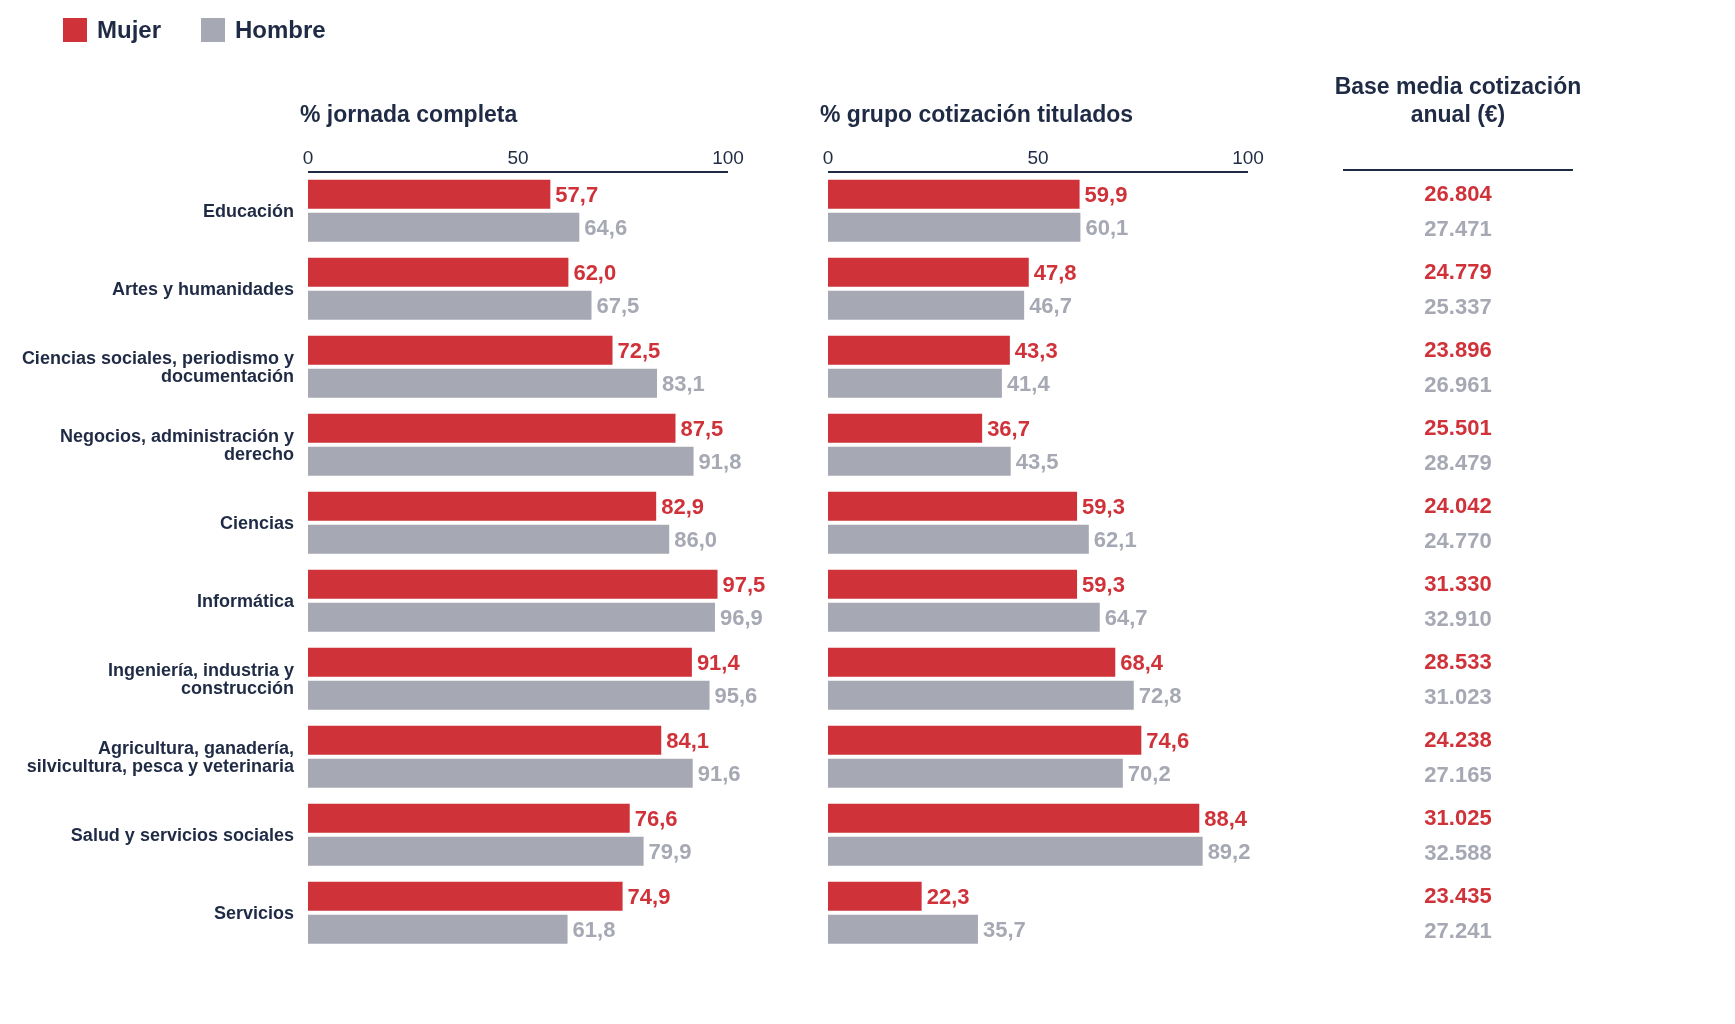  What do you see at coordinates (718, 663) in the screenshot?
I see `data-label: 91,4` at bounding box center [718, 663].